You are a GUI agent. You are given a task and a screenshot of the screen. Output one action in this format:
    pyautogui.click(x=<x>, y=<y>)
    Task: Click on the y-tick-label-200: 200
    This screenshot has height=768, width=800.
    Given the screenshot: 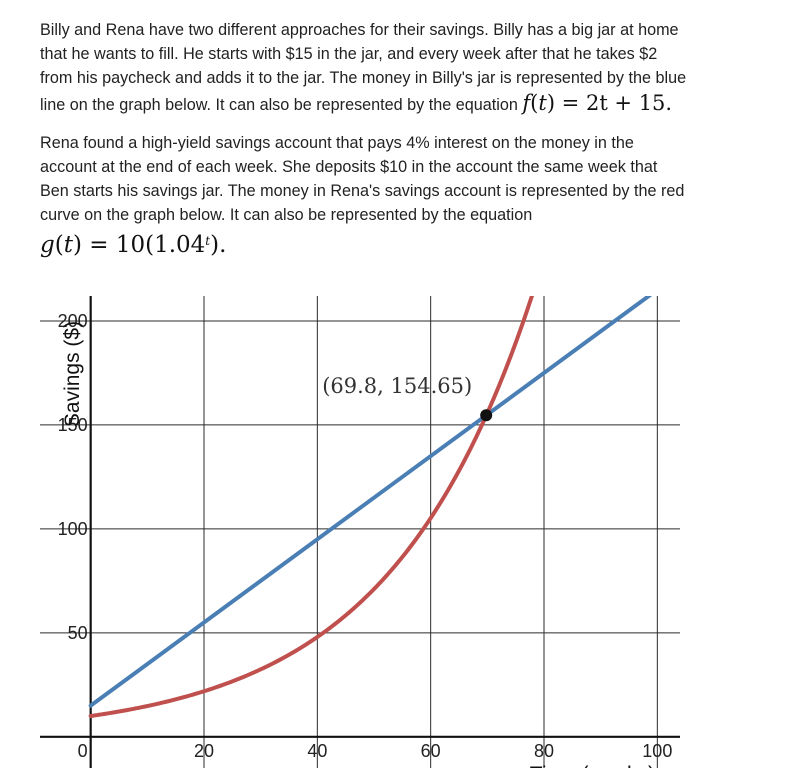 What is the action you would take?
    pyautogui.click(x=73, y=321)
    